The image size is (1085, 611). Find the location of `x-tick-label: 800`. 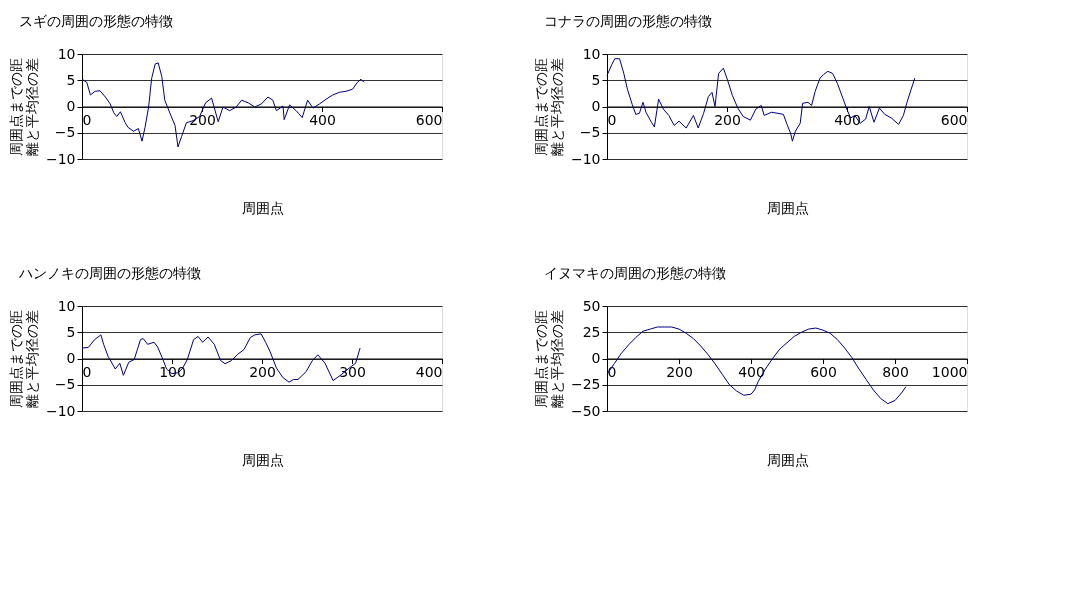

x-tick-label: 800 is located at coordinates (895, 372).